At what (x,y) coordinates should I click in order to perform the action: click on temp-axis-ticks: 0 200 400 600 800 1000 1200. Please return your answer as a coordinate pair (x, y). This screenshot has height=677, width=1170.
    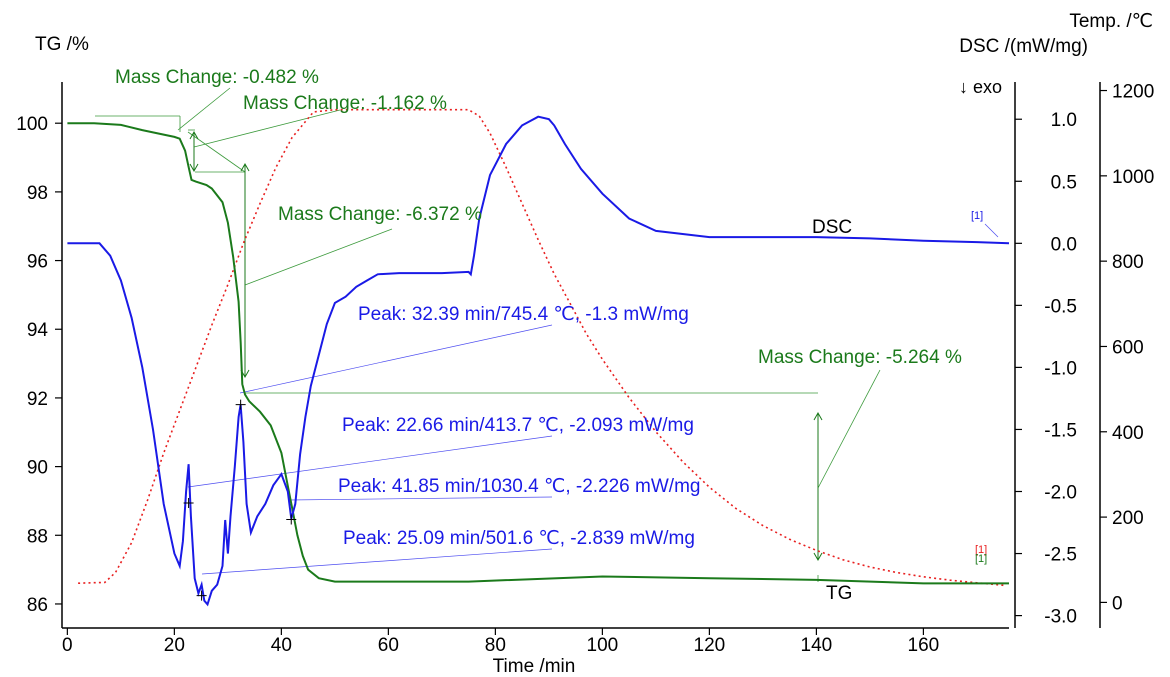
    Looking at the image, I should click on (1127, 348).